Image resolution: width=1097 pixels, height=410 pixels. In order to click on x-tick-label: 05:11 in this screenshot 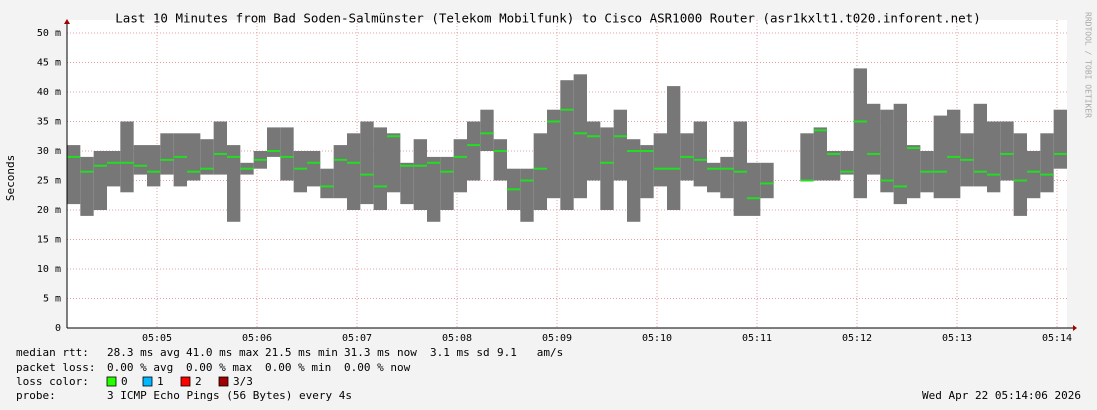, I will do `click(757, 338)`.